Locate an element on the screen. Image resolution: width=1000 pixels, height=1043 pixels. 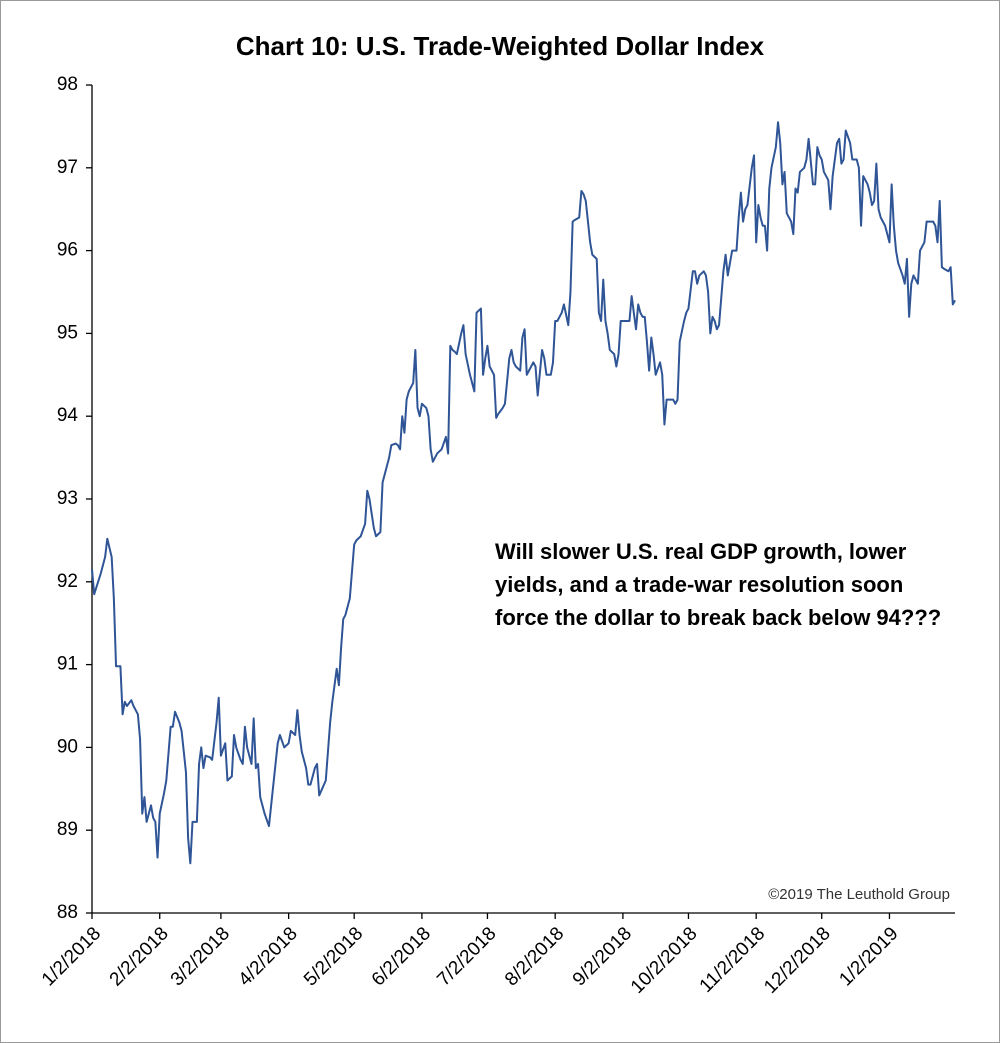
y-tick-label: 96 is located at coordinates (67, 250).